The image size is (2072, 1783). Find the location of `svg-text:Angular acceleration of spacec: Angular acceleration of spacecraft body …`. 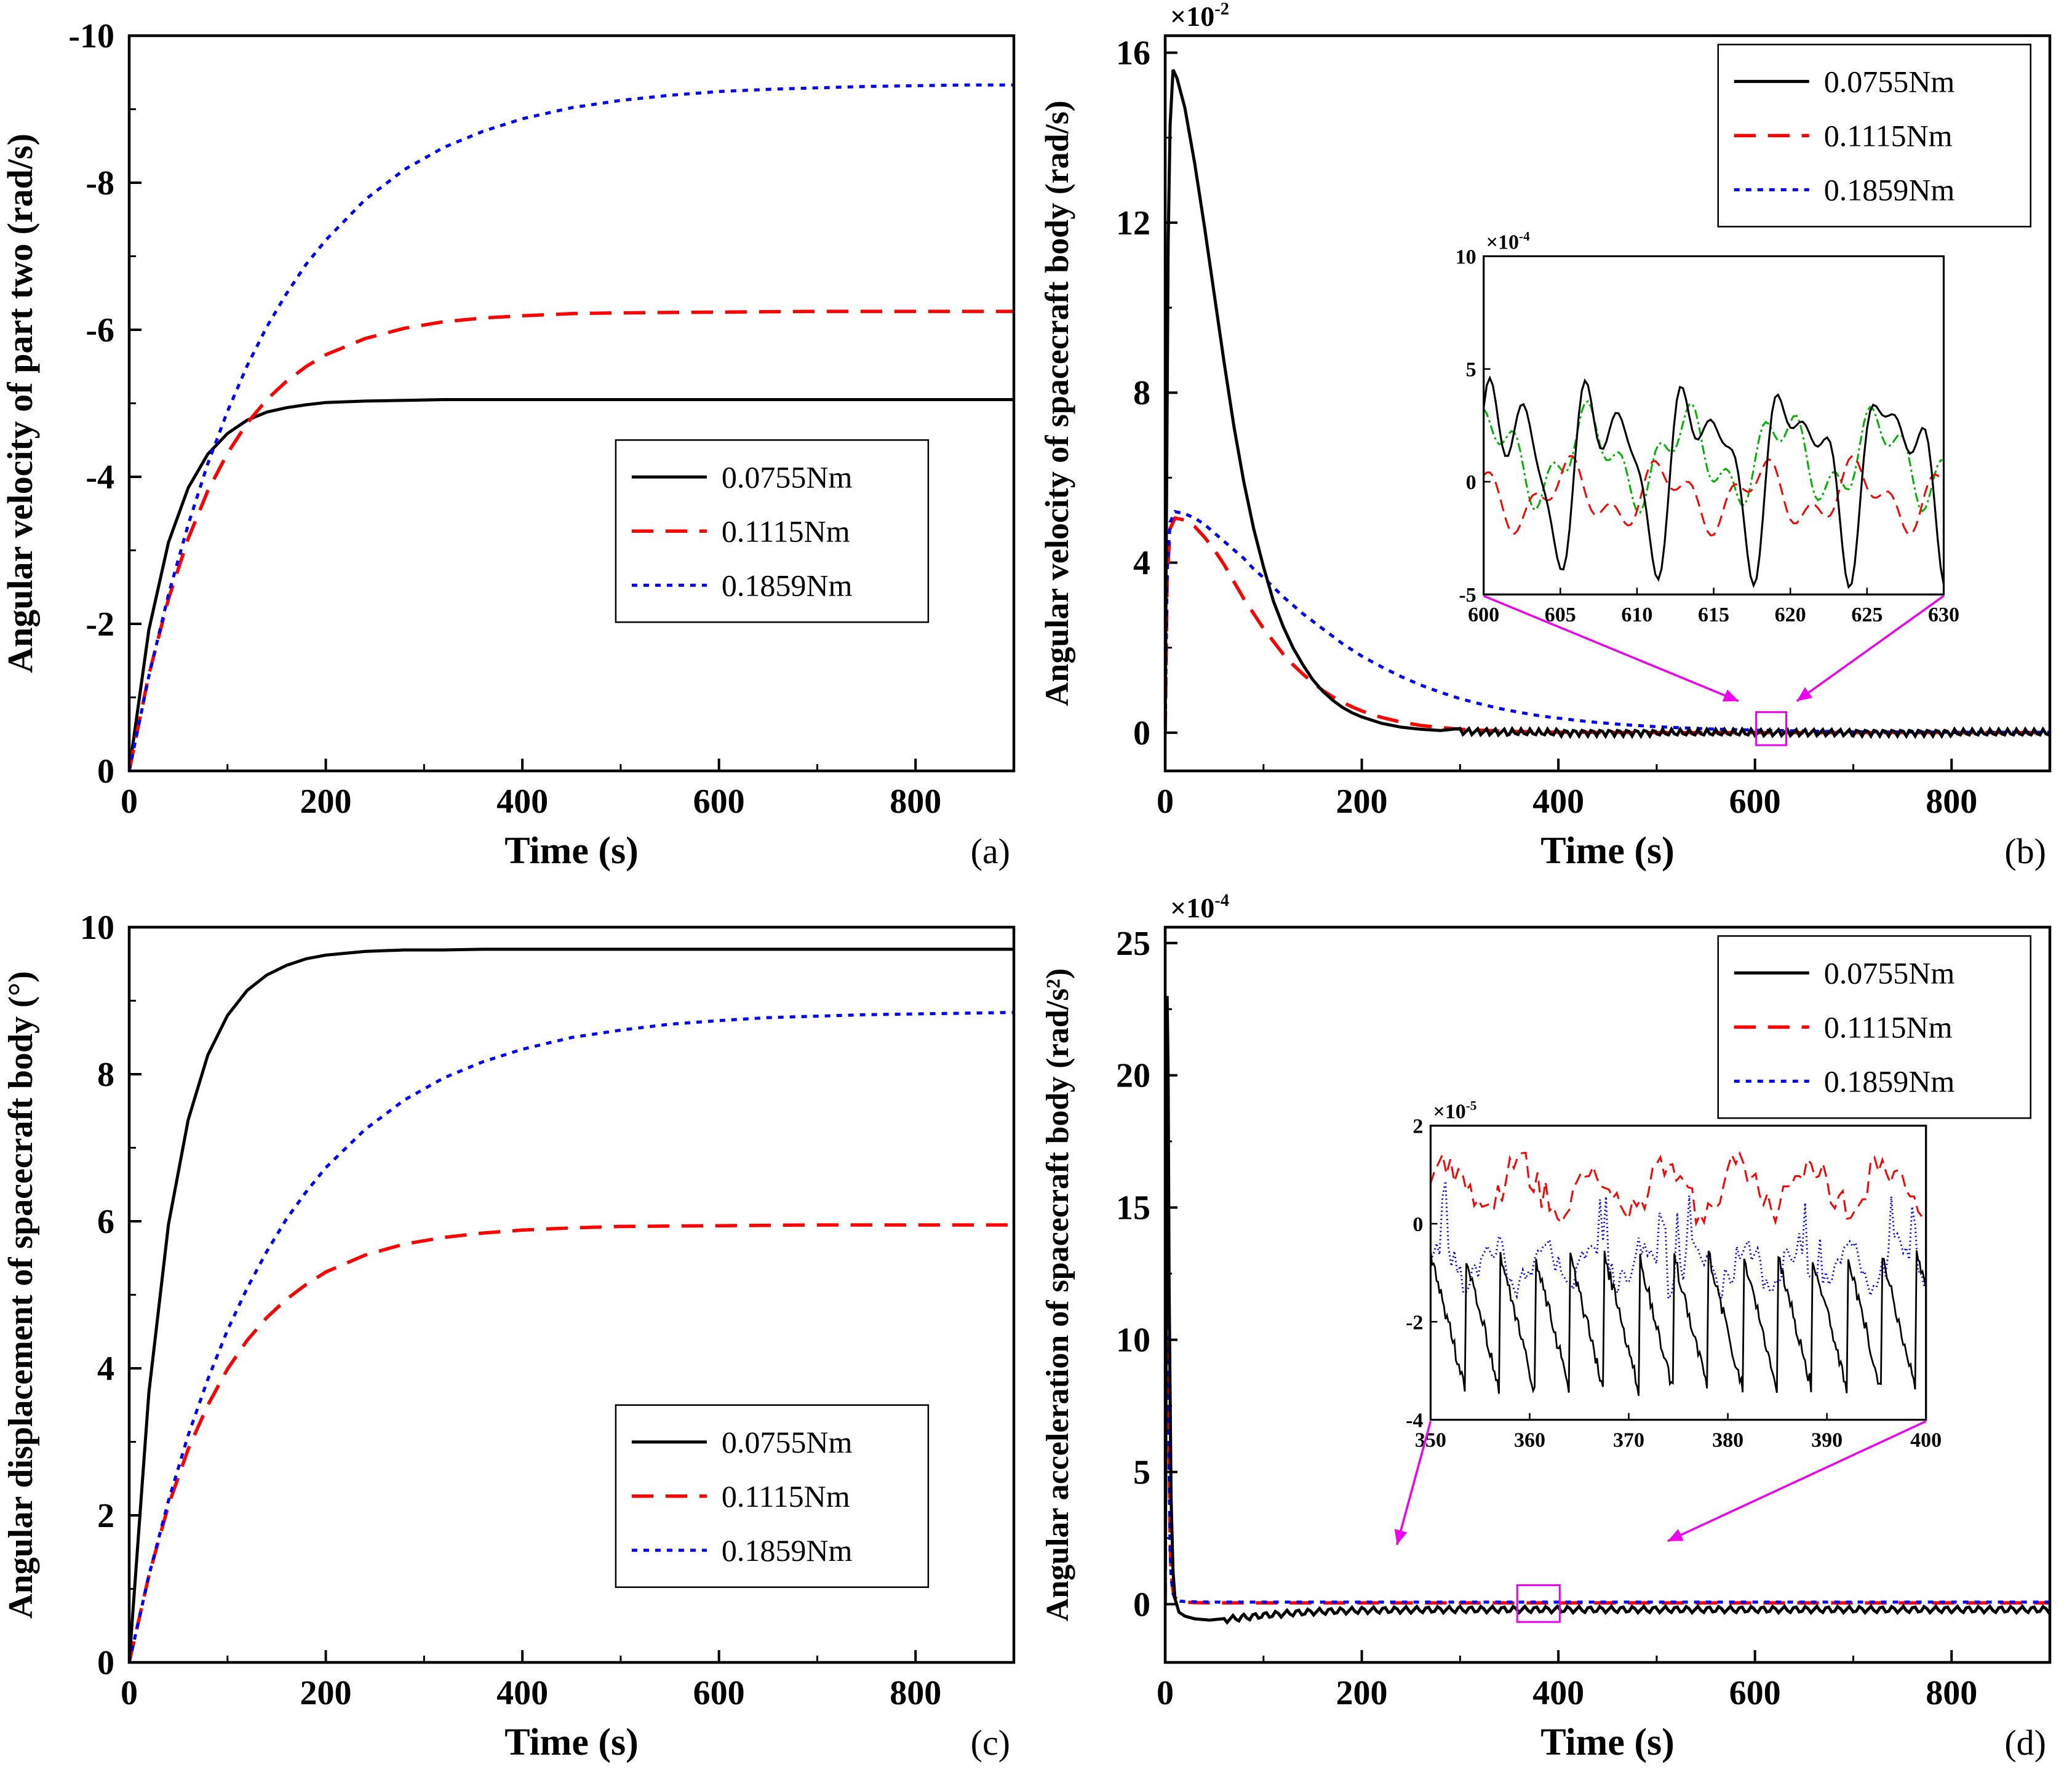

svg-text:Angular acceleration of spacec: Angular acceleration of spacecraft body … is located at coordinates (1058, 1295).